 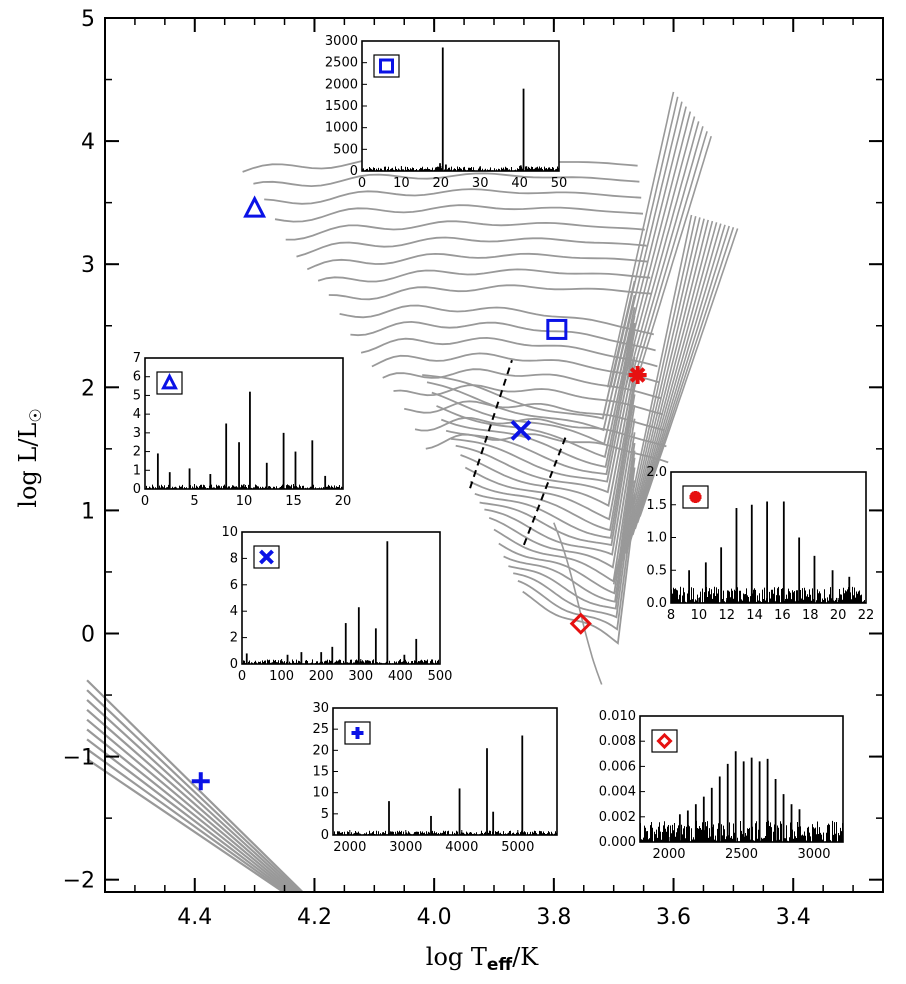 What do you see at coordinates (341, 41) in the screenshot?
I see `inset-y-tick-label: 3000` at bounding box center [341, 41].